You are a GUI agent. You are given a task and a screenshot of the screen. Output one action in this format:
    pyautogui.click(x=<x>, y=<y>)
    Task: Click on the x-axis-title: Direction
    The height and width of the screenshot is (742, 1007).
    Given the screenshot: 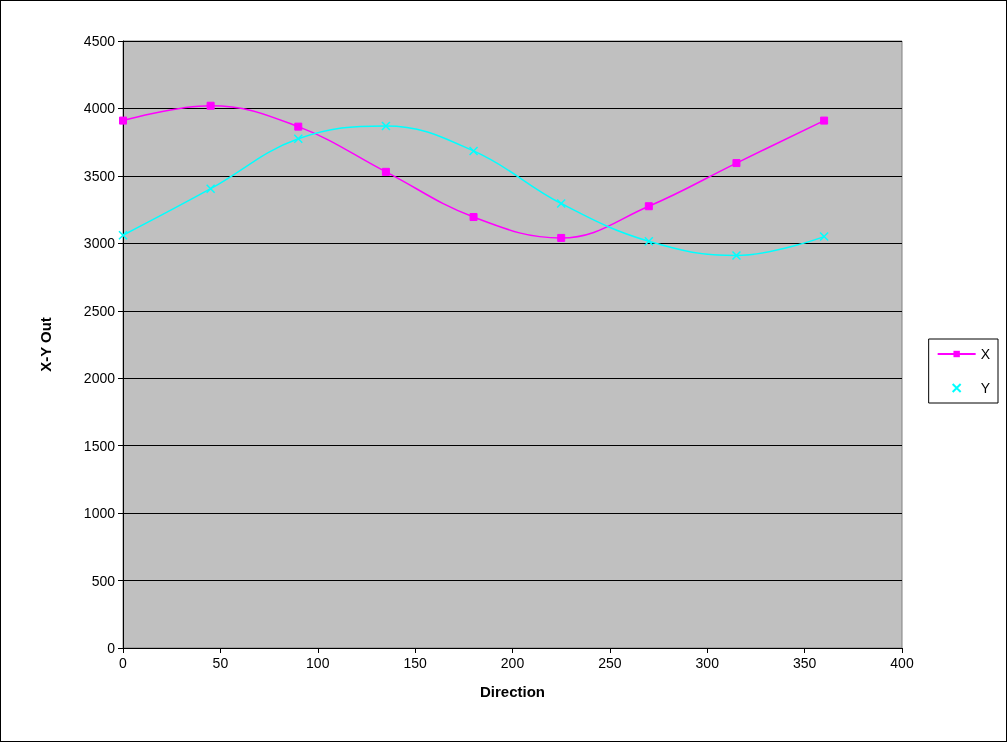 What is the action you would take?
    pyautogui.click(x=512, y=691)
    